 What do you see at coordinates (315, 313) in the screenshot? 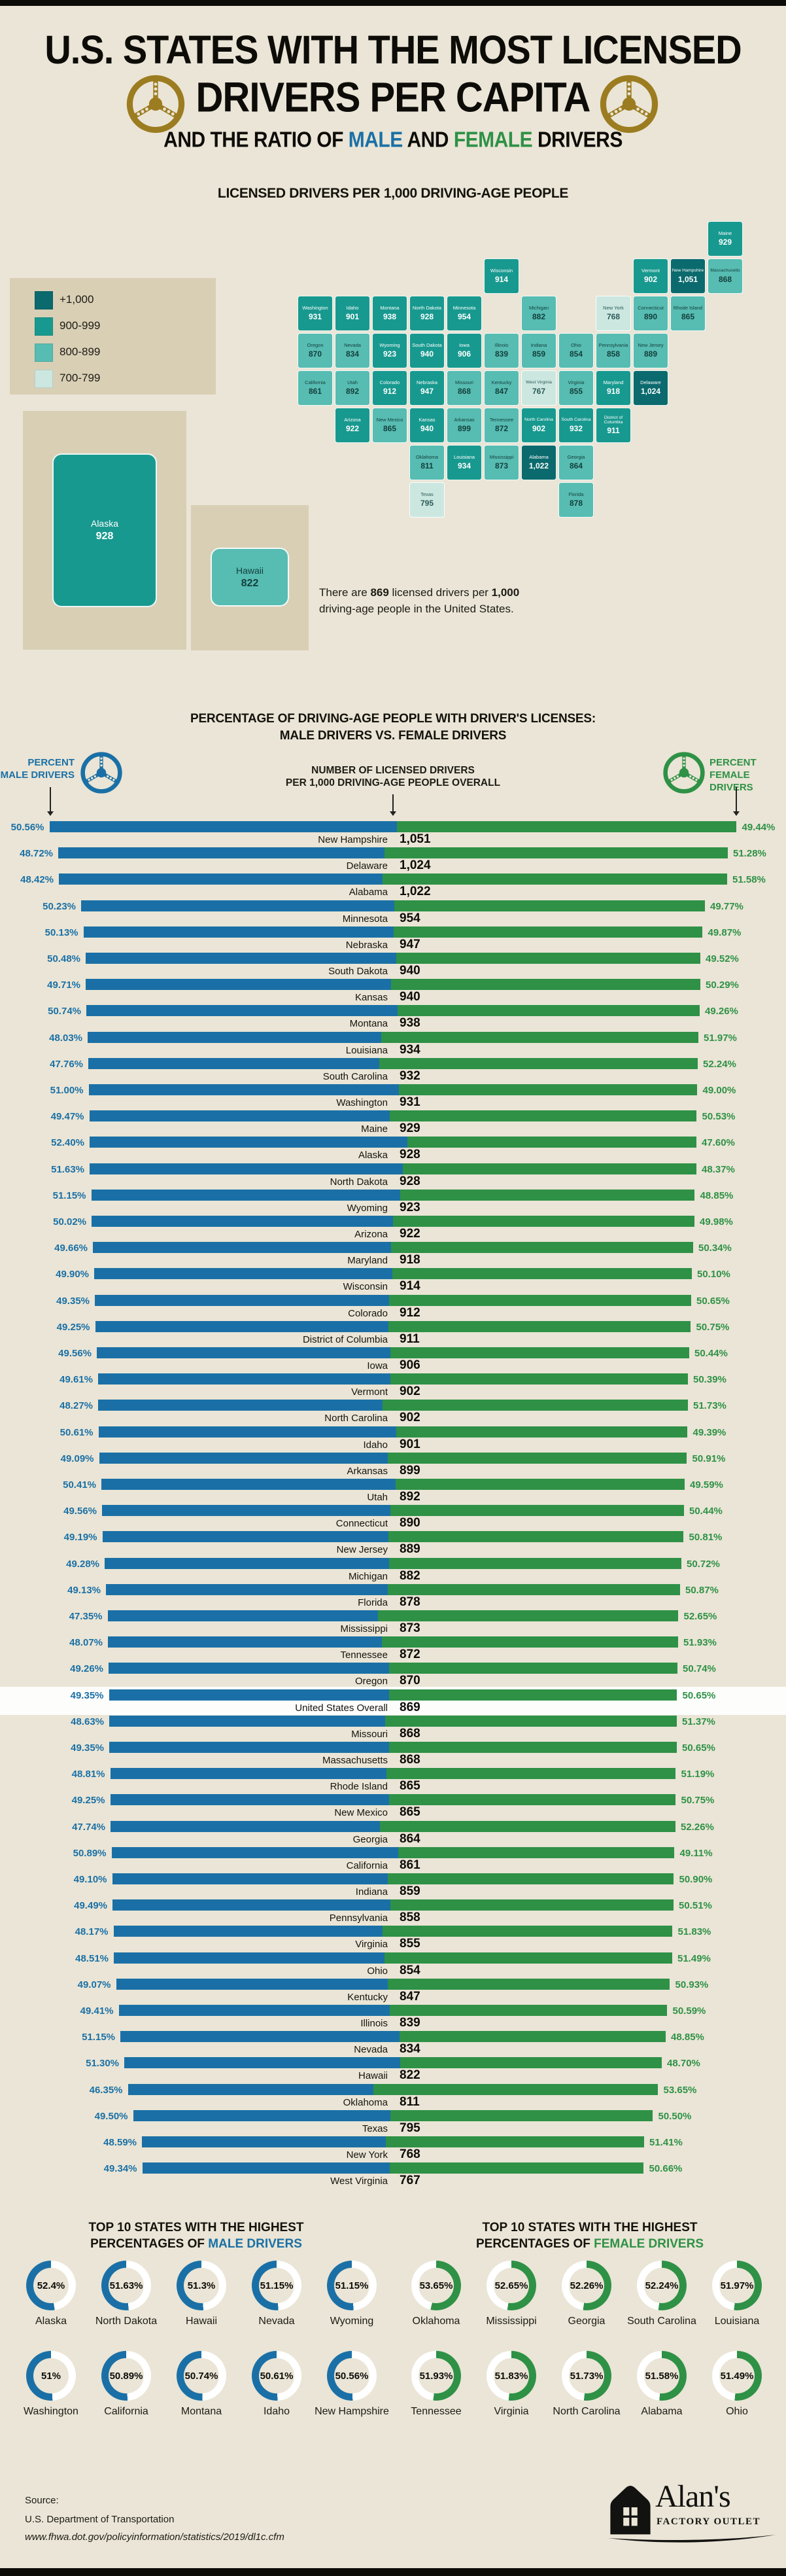
I see `state-tile-washington: Washington 931` at bounding box center [315, 313].